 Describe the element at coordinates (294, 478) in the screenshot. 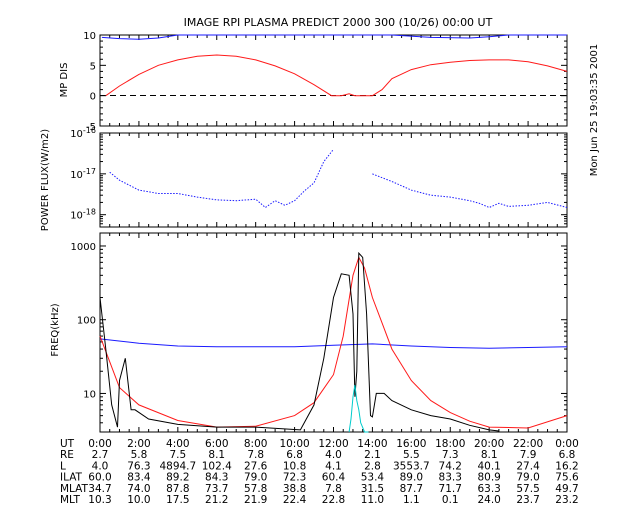

I see `table-cell: 72.3` at that location.